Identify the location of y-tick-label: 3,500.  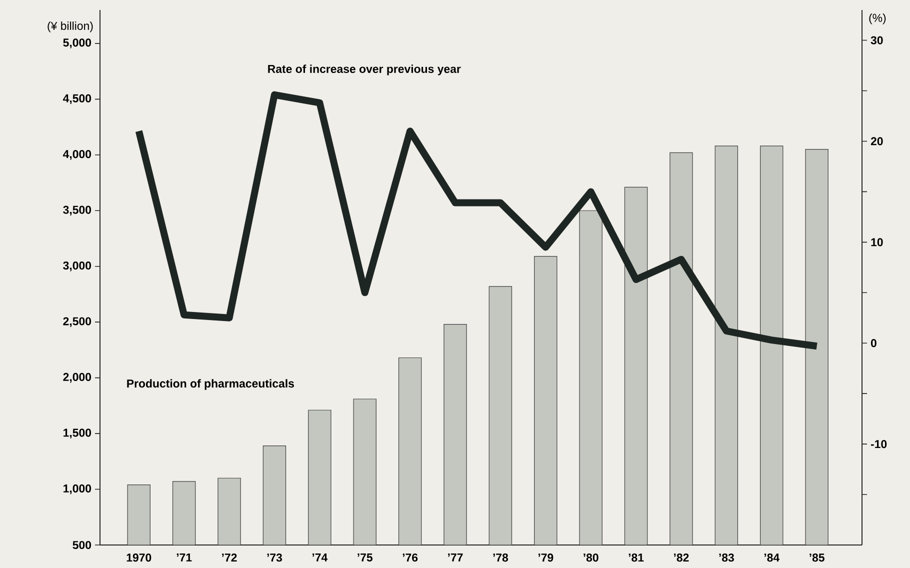
(77, 211).